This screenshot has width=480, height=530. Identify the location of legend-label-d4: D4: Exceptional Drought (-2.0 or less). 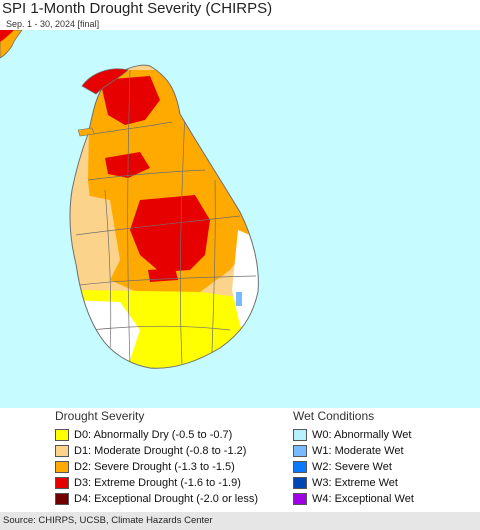
(166, 499).